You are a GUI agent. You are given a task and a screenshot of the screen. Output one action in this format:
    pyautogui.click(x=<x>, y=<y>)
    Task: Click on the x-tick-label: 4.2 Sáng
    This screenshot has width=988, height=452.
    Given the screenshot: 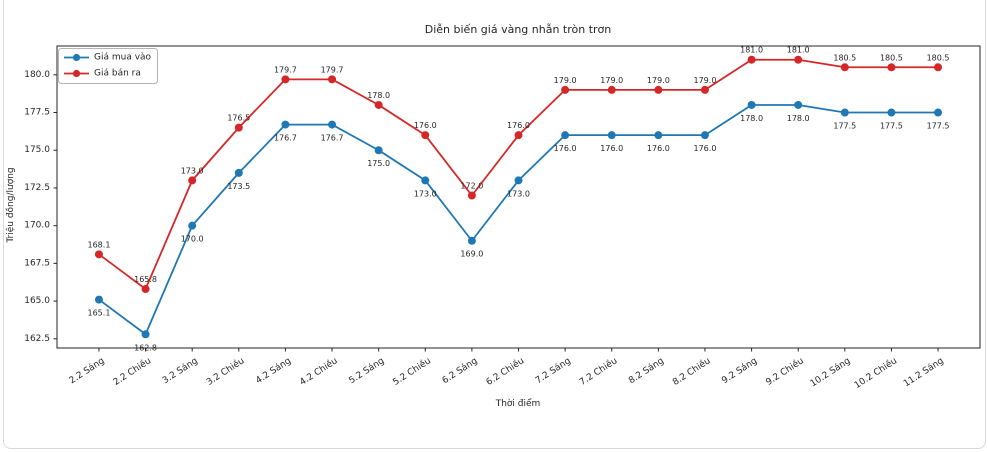 What is the action you would take?
    pyautogui.click(x=273, y=371)
    